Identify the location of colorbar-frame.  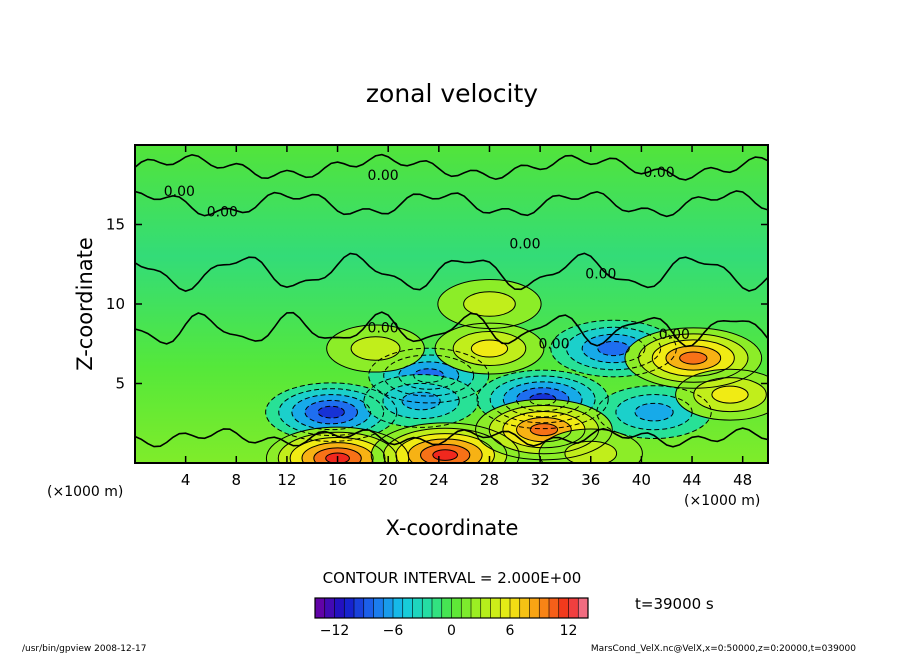
(451, 608).